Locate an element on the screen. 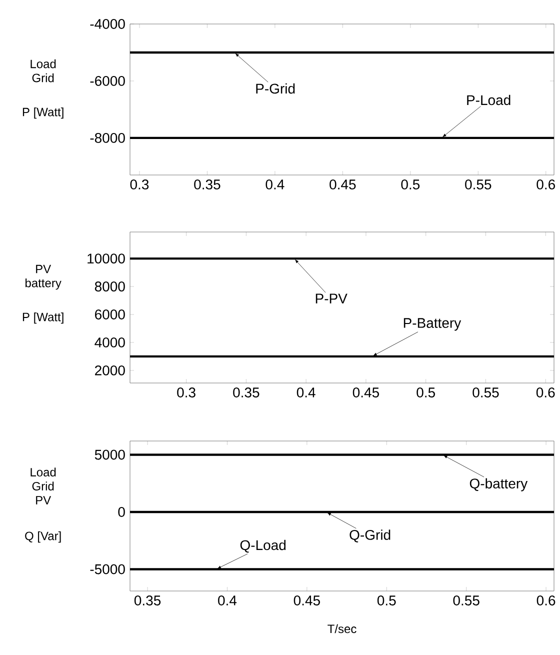 The height and width of the screenshot is (655, 560). text: PV battery is located at coordinates (43, 277).